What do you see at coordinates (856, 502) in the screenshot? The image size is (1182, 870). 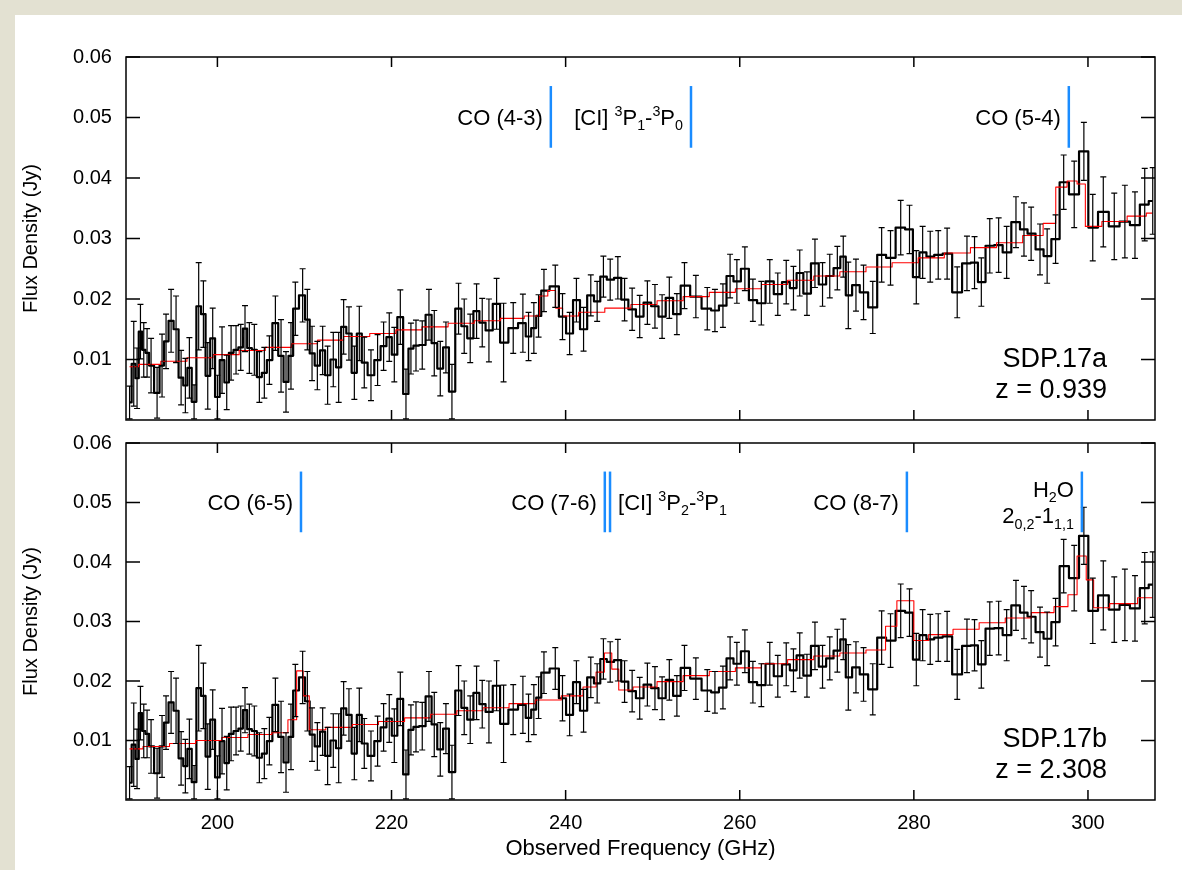 I see `ref-line-label: CO (8-7)` at bounding box center [856, 502].